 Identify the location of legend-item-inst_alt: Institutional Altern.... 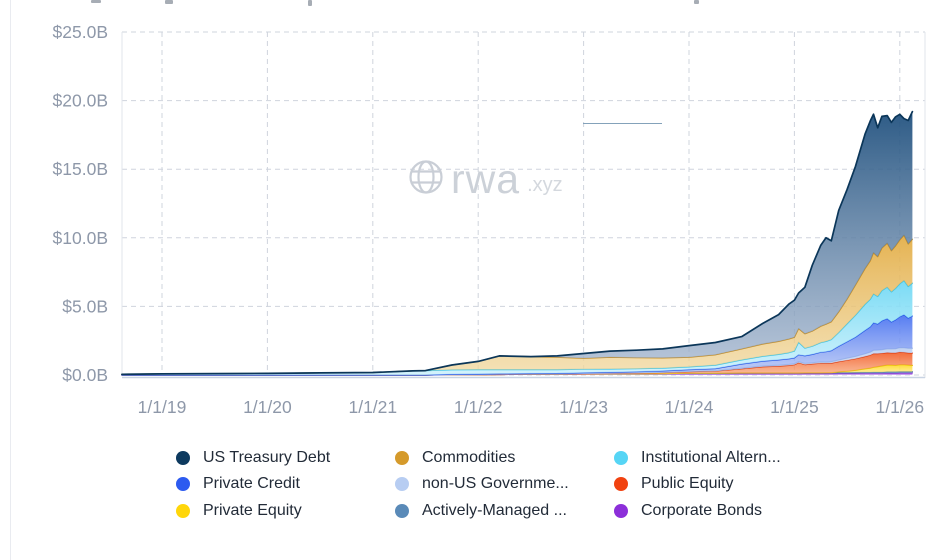
(723, 458).